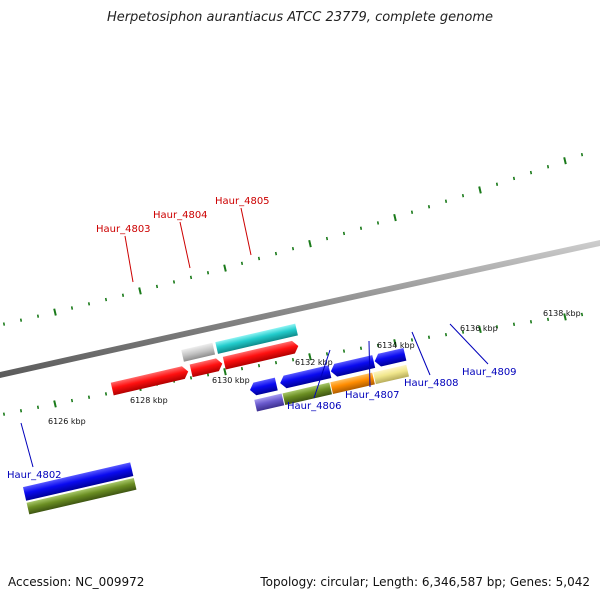 The width and height of the screenshot is (600, 600). I want to click on scale-label-6132: 6132 kbp, so click(314, 362).